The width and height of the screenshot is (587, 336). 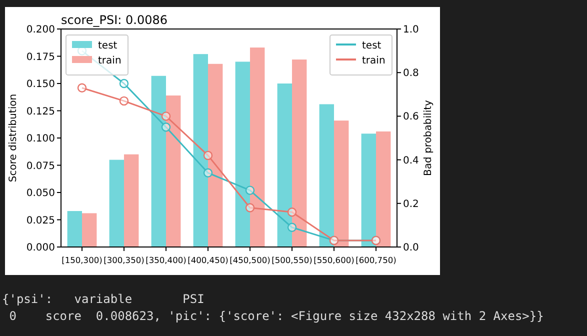 What do you see at coordinates (124, 260) in the screenshot?
I see `x-tick-label: [300,350)` at bounding box center [124, 260].